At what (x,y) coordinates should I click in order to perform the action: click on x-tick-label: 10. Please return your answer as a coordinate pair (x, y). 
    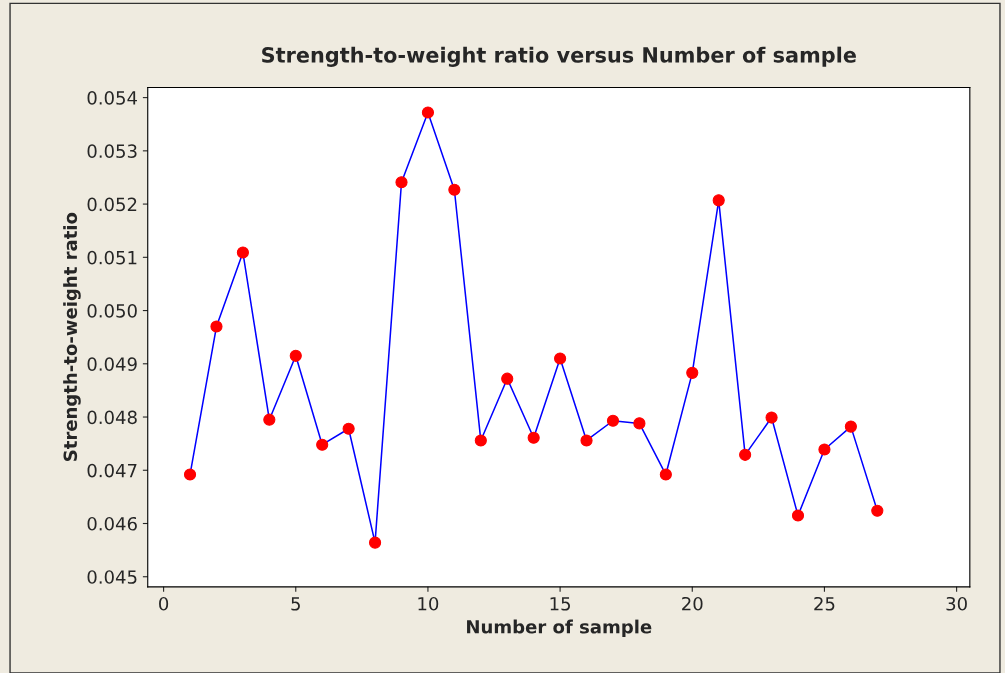
    Looking at the image, I should click on (428, 603).